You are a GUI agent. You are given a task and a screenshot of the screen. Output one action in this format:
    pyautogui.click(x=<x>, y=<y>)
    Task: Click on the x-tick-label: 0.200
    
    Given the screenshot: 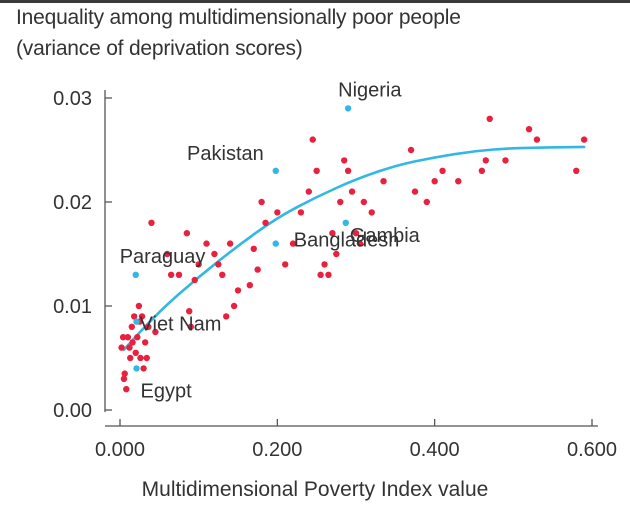 What is the action you would take?
    pyautogui.click(x=277, y=450)
    